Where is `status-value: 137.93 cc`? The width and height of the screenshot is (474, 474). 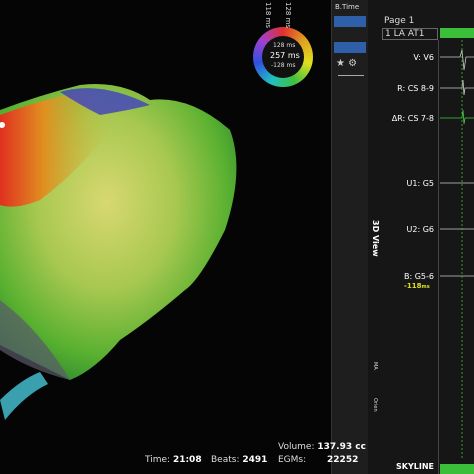 status-value: 137.93 cc is located at coordinates (341, 447).